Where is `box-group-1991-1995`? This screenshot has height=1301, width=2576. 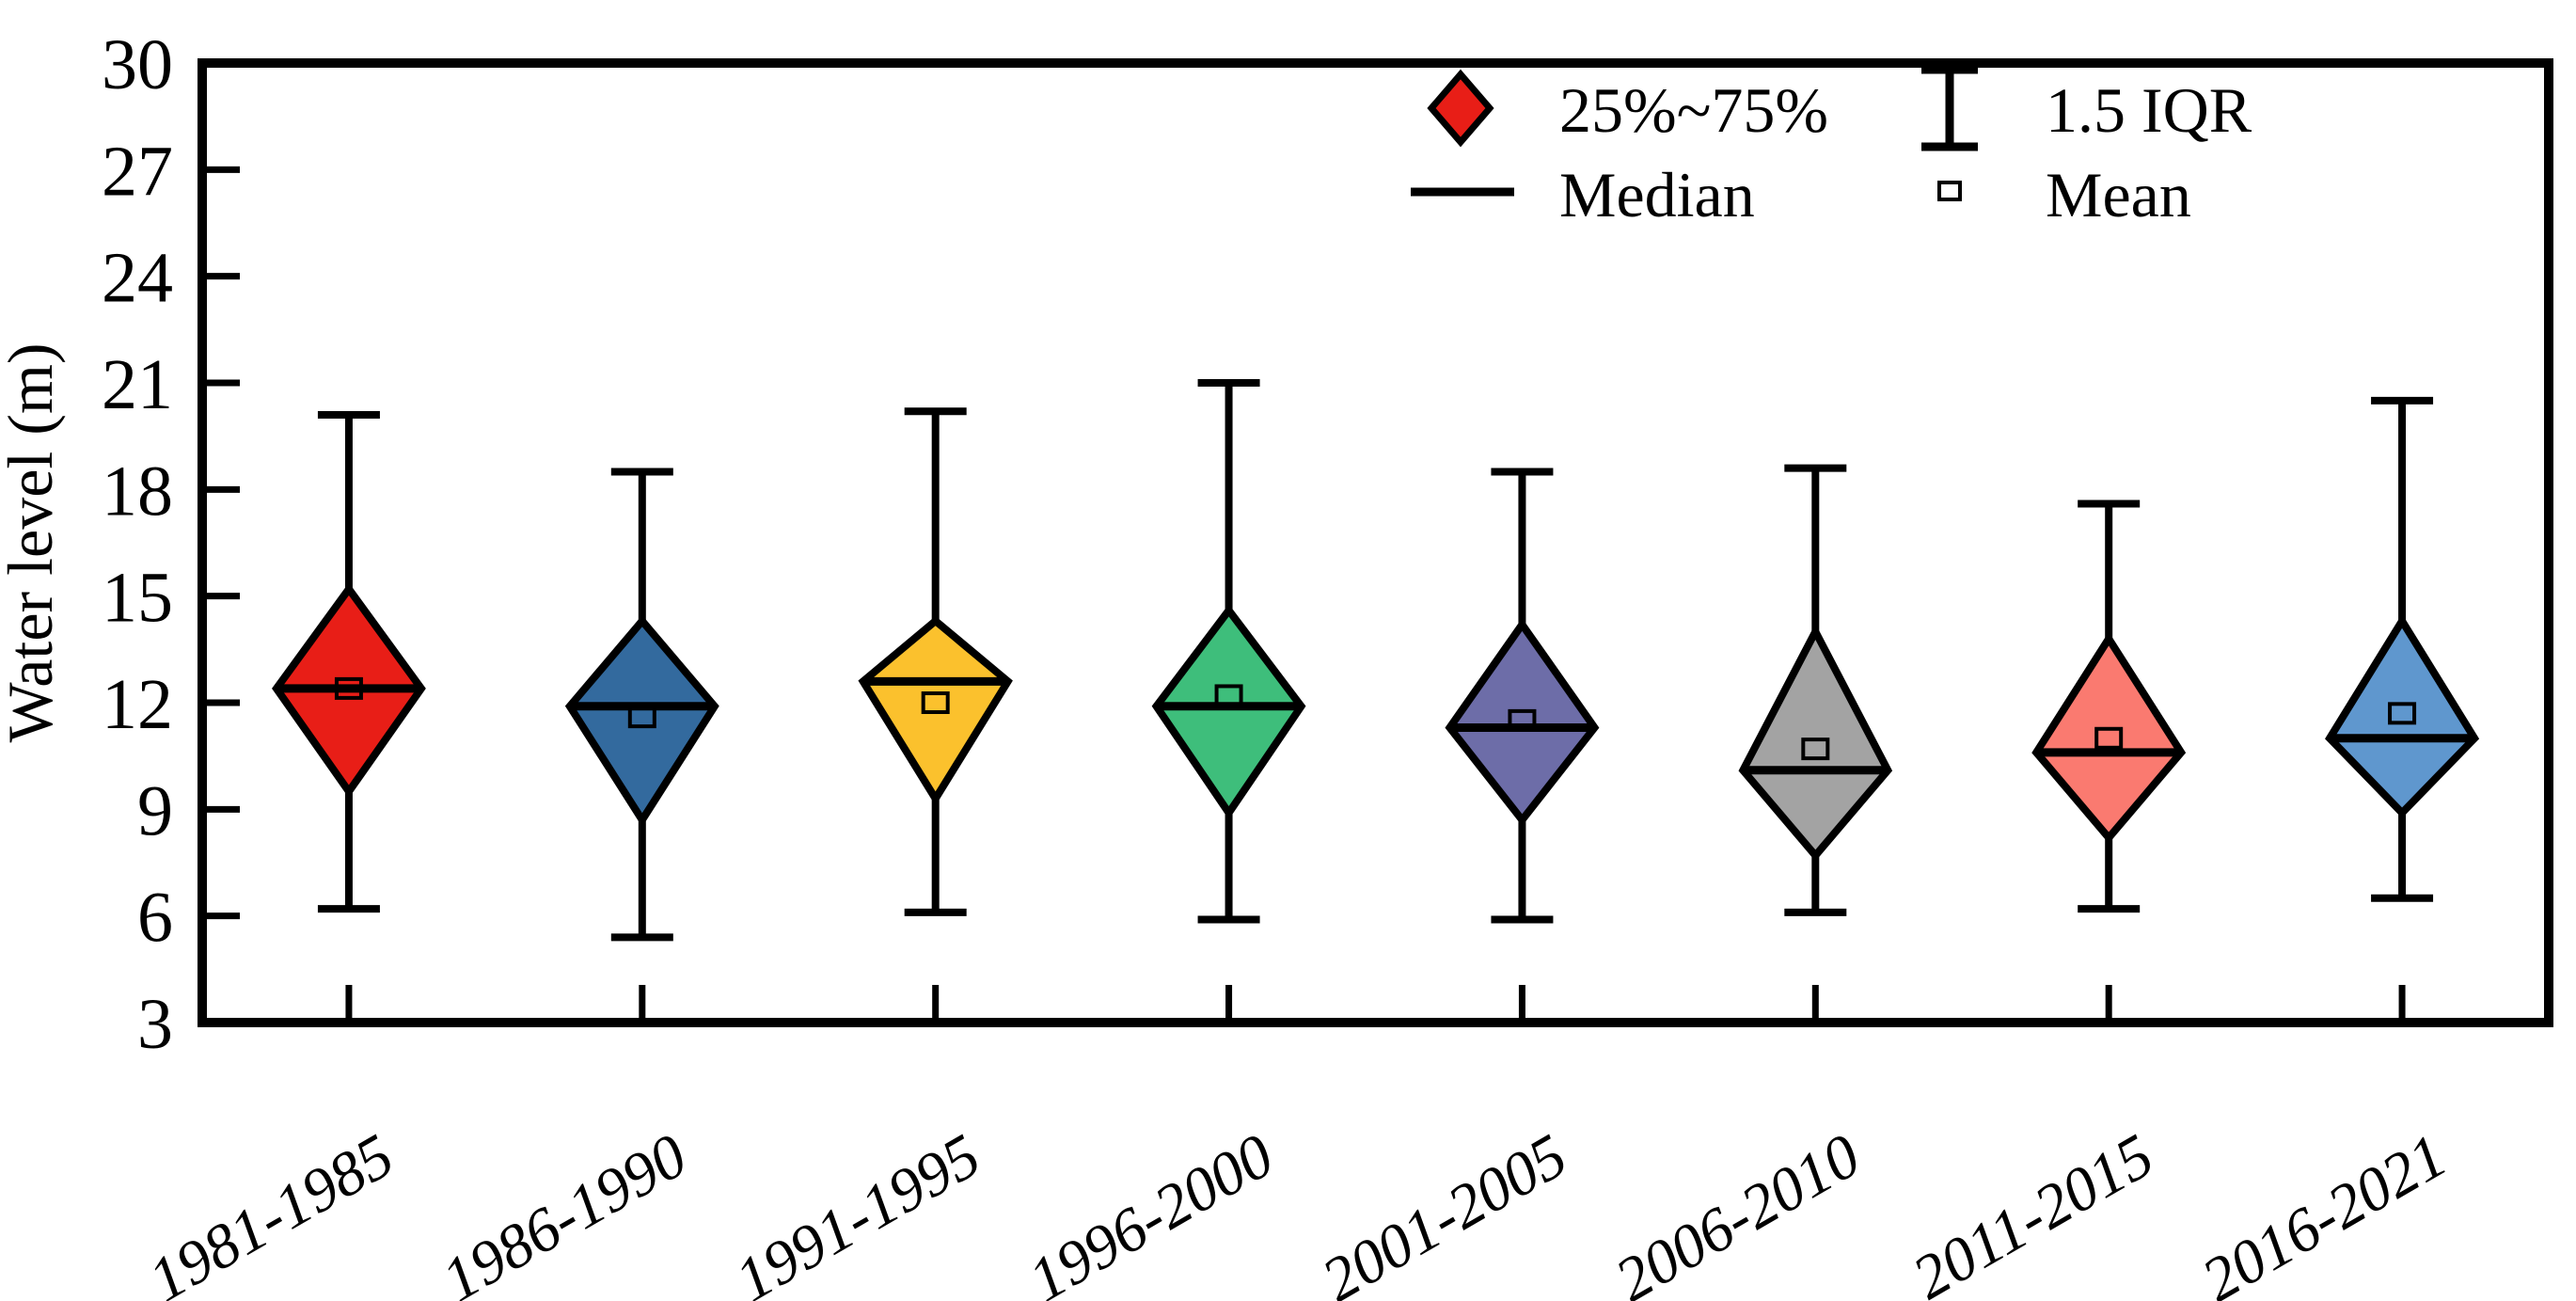
box-group-1991-1995 is located at coordinates (935, 661).